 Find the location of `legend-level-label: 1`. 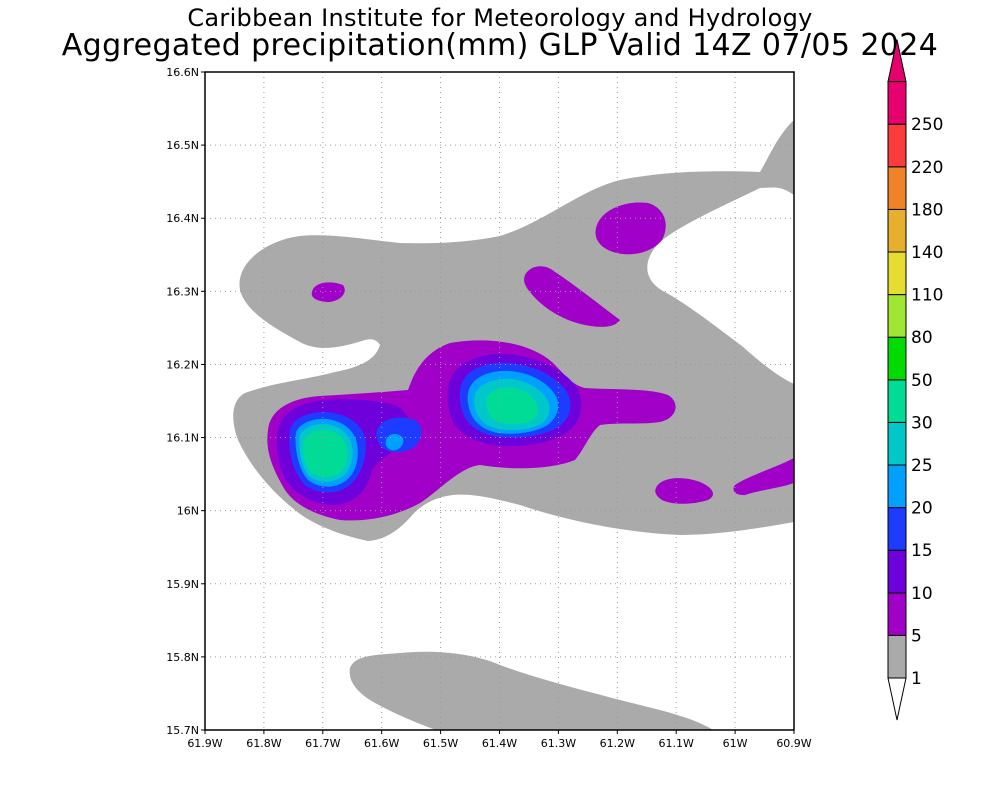

legend-level-label: 1 is located at coordinates (916, 679).